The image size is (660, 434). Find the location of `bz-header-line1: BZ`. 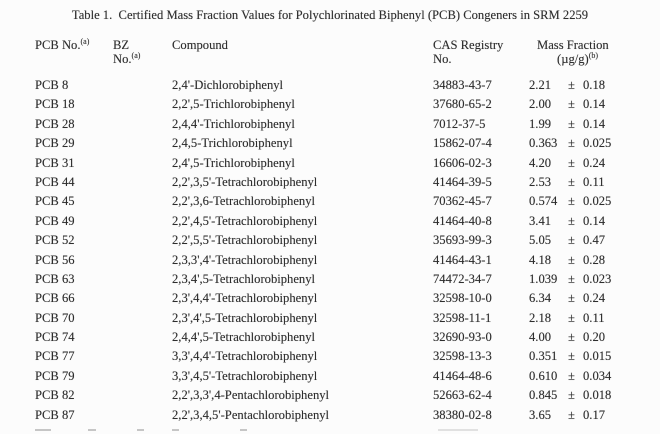

bz-header-line1: BZ is located at coordinates (121, 45).